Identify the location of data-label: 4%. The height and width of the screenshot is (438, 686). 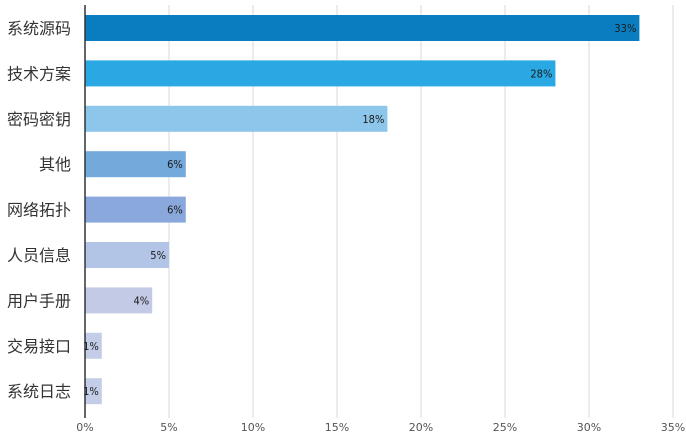
(141, 300).